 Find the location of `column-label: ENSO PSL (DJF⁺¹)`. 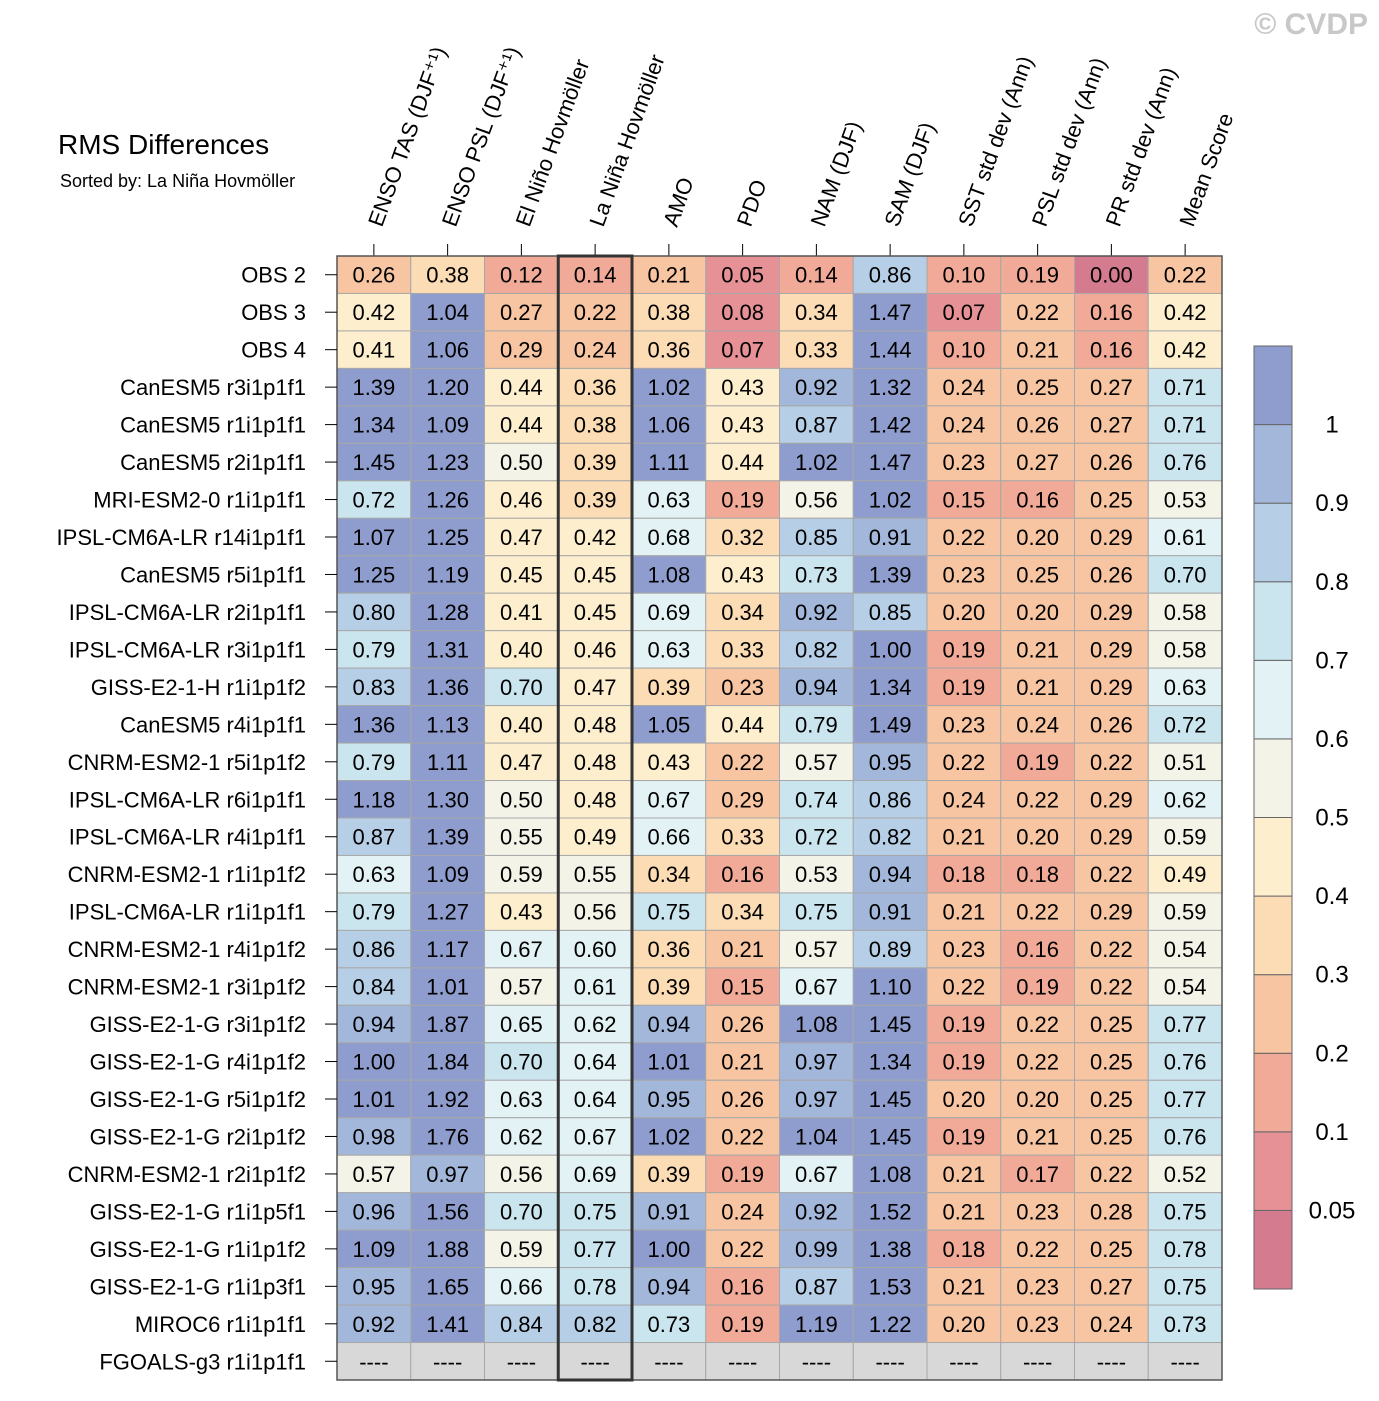

column-label: ENSO PSL (DJF⁺¹) is located at coordinates (481, 136).